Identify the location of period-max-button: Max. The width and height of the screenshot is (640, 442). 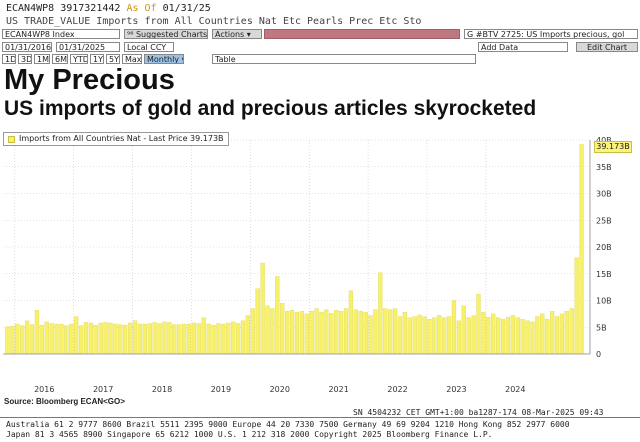
(132, 59).